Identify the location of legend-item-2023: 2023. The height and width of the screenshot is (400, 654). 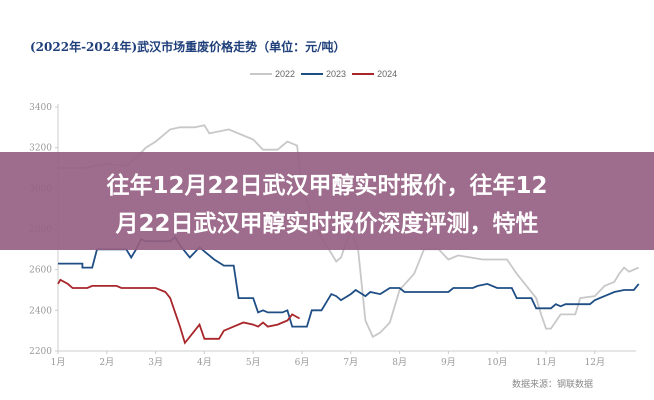
(323, 74).